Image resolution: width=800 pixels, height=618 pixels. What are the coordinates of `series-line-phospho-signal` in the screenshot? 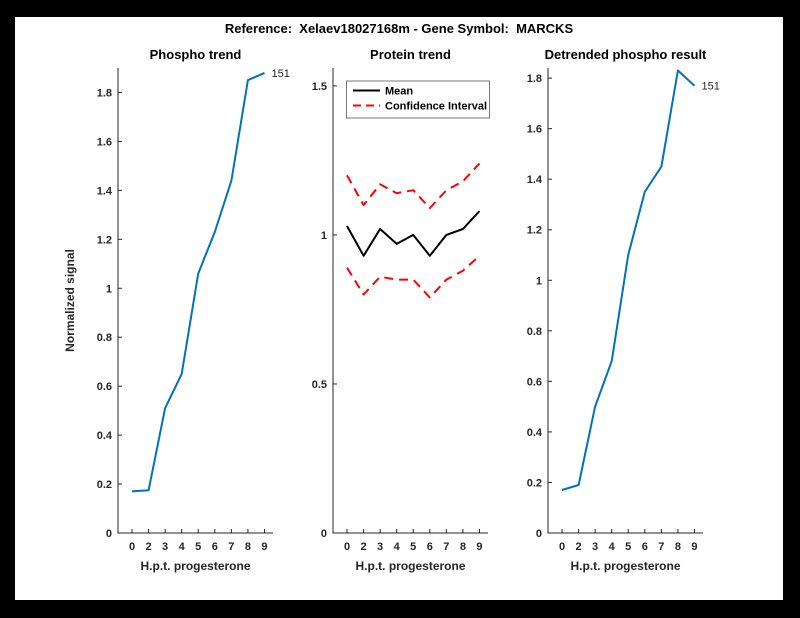 It's located at (198, 282).